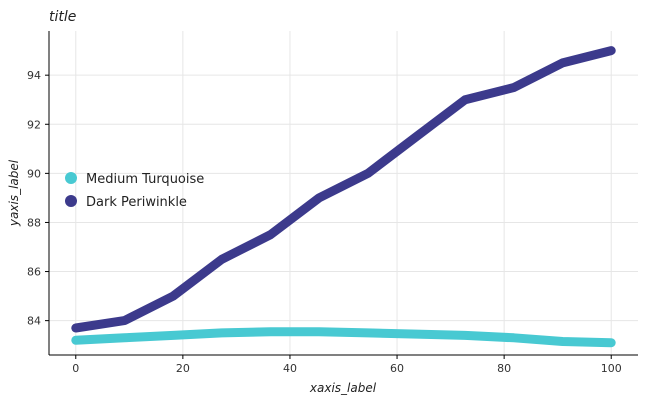  What do you see at coordinates (34, 173) in the screenshot?
I see `y-tick-label: 90` at bounding box center [34, 173].